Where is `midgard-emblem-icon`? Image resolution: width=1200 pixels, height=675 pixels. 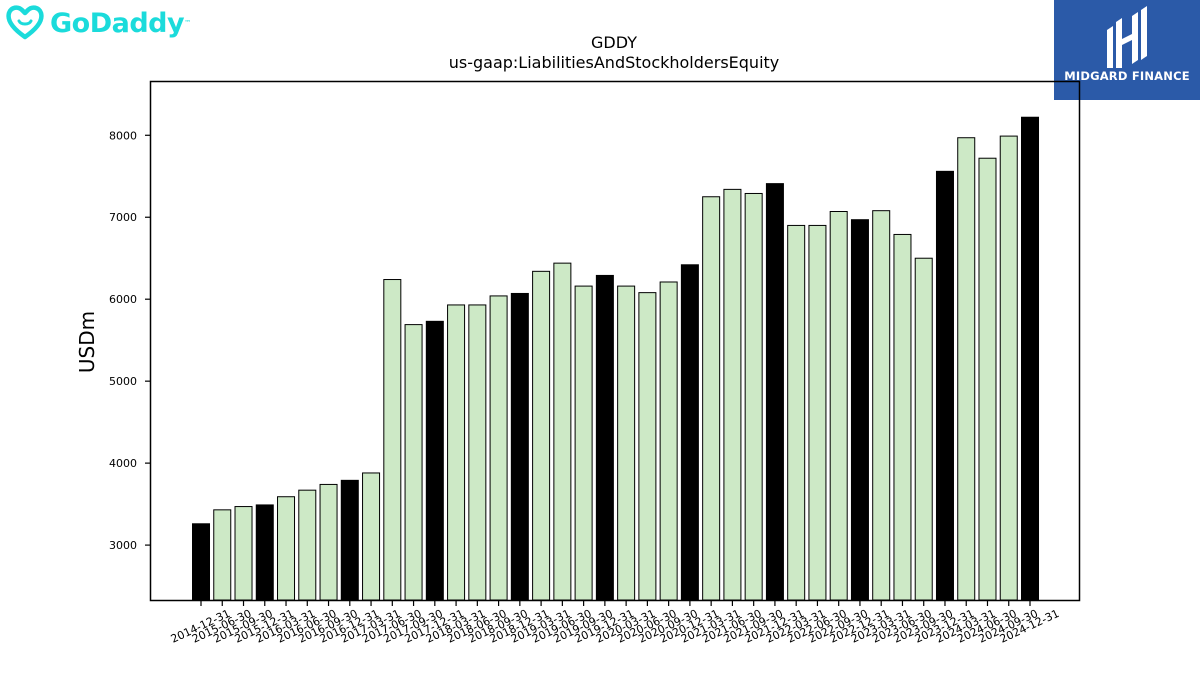
midgard-emblem-icon is located at coordinates (1127, 37).